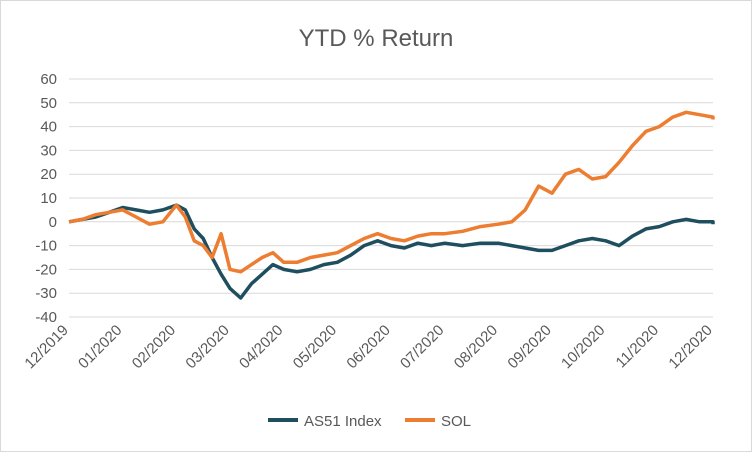 This screenshot has height=452, width=752. What do you see at coordinates (376, 38) in the screenshot?
I see `chart-title: YTD % Return` at bounding box center [376, 38].